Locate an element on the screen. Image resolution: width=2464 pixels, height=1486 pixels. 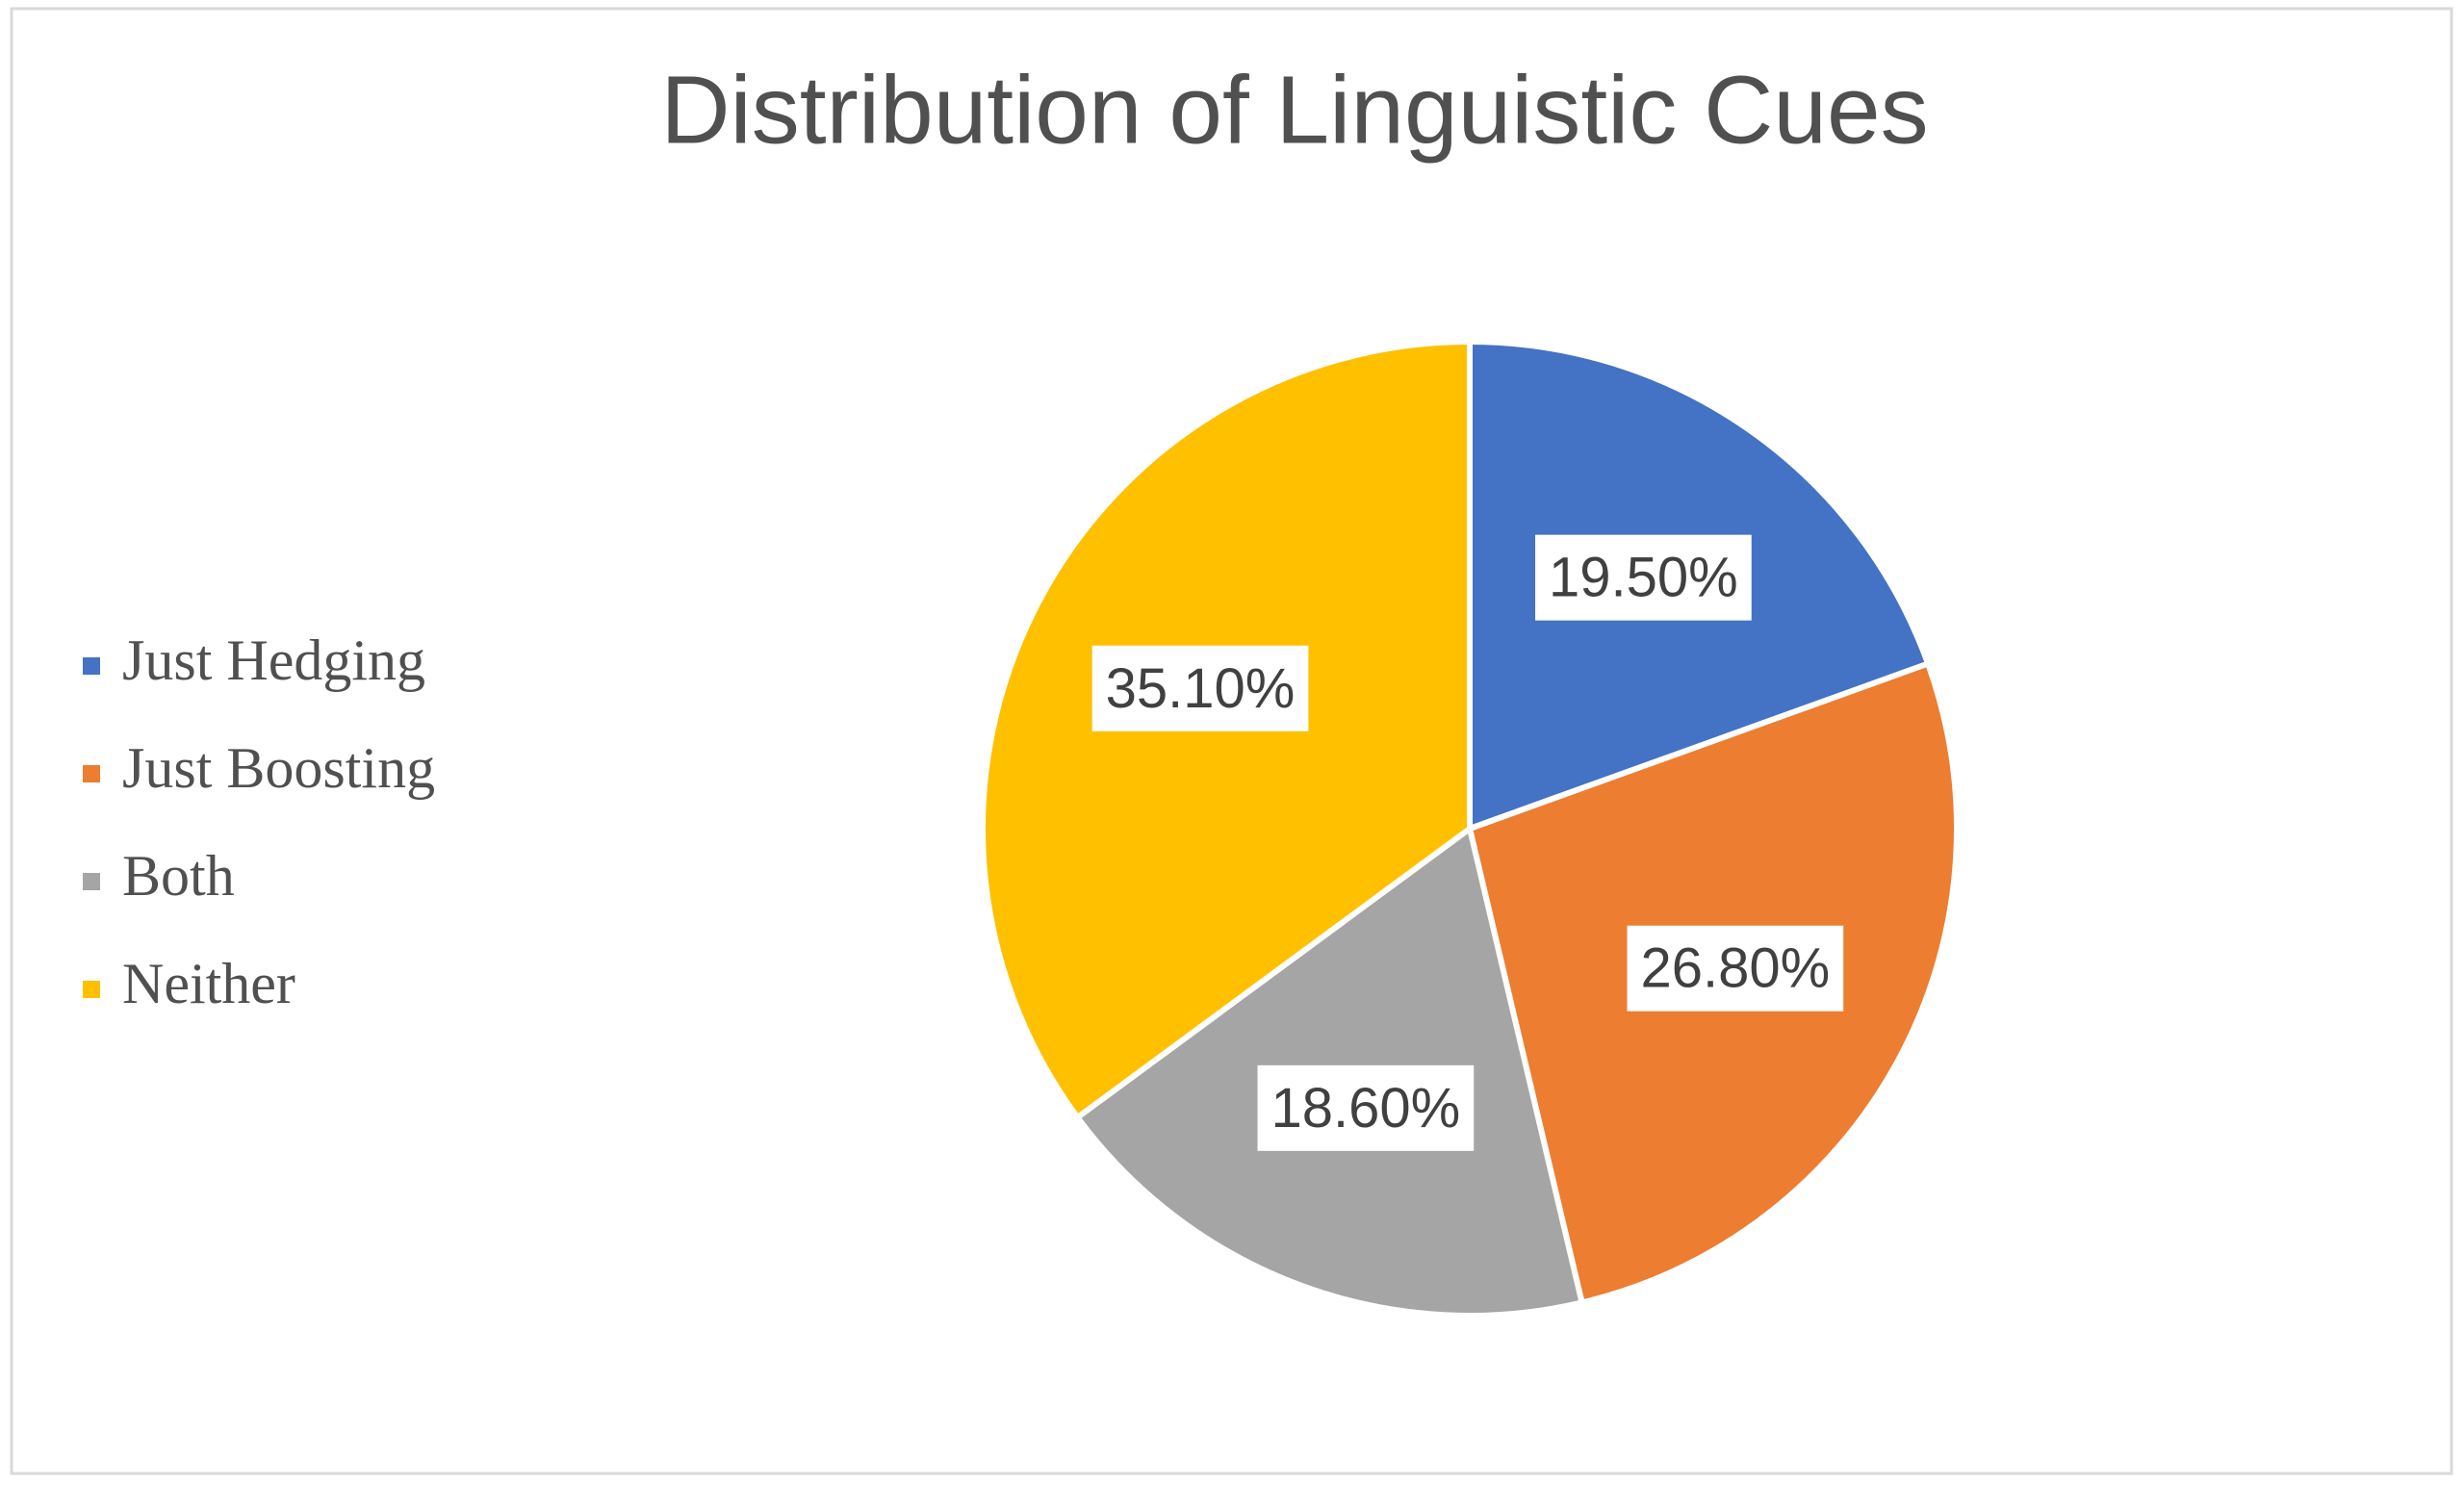
legend-label: Just Boosting is located at coordinates (278, 768).